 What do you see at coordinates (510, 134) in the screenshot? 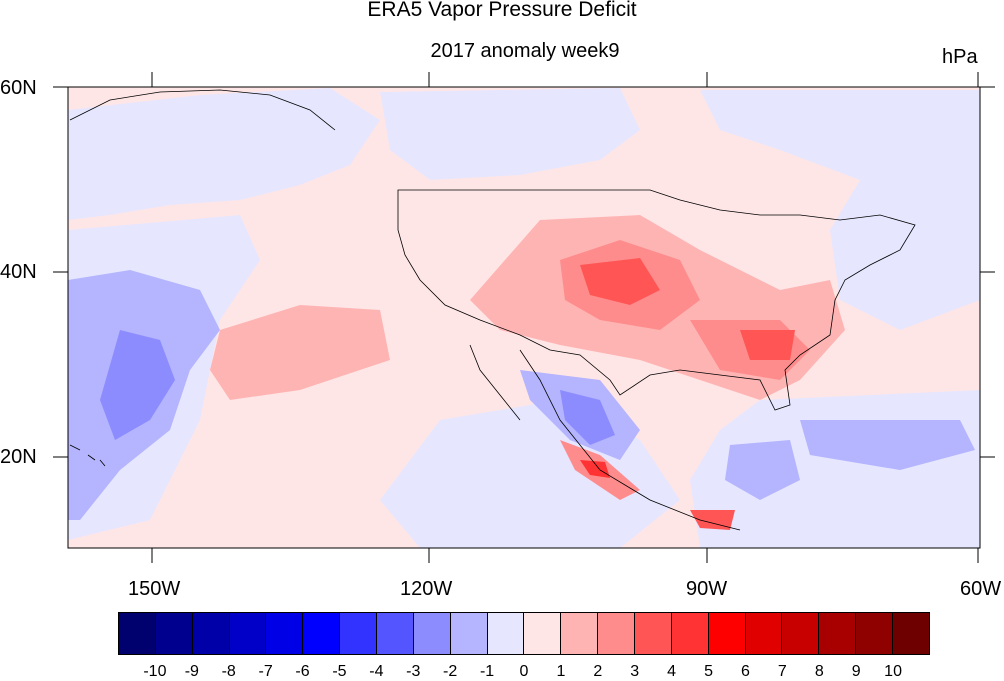
I see `anomaly-region-neg1-north` at bounding box center [510, 134].